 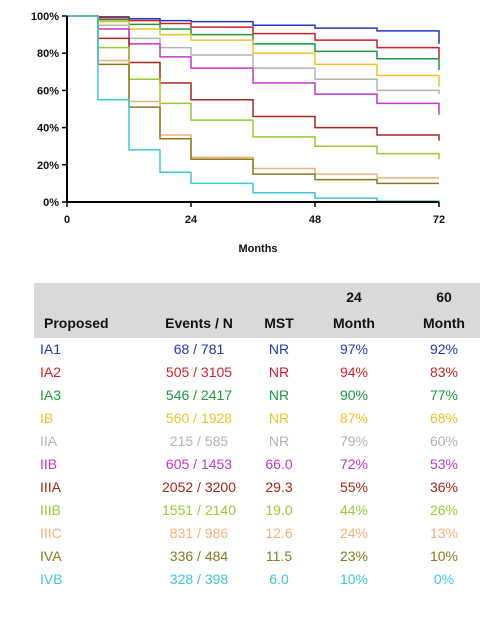 What do you see at coordinates (444, 349) in the screenshot?
I see `month-60-cell: 92%` at bounding box center [444, 349].